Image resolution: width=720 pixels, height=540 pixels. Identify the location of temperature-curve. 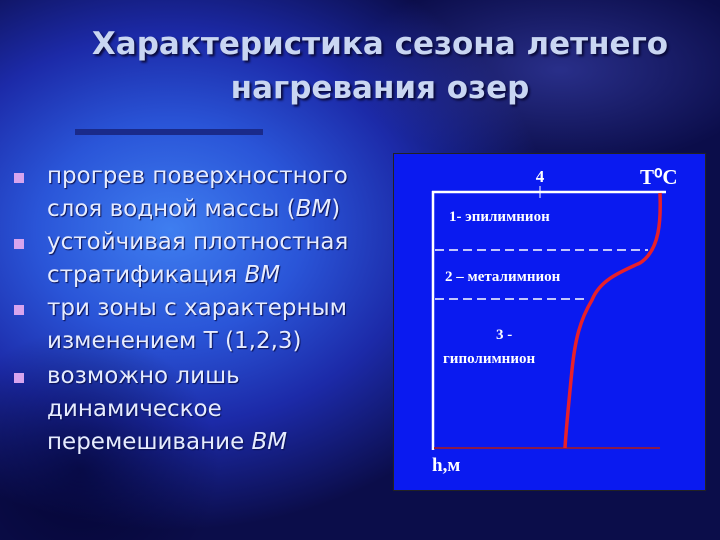
(612, 320).